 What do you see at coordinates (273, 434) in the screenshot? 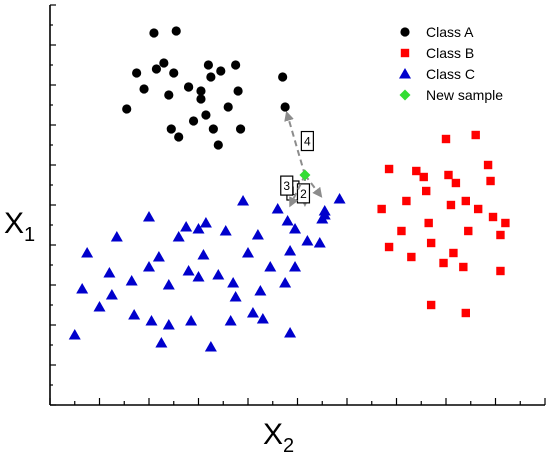
I see `x-axis-label-main: X` at bounding box center [273, 434].